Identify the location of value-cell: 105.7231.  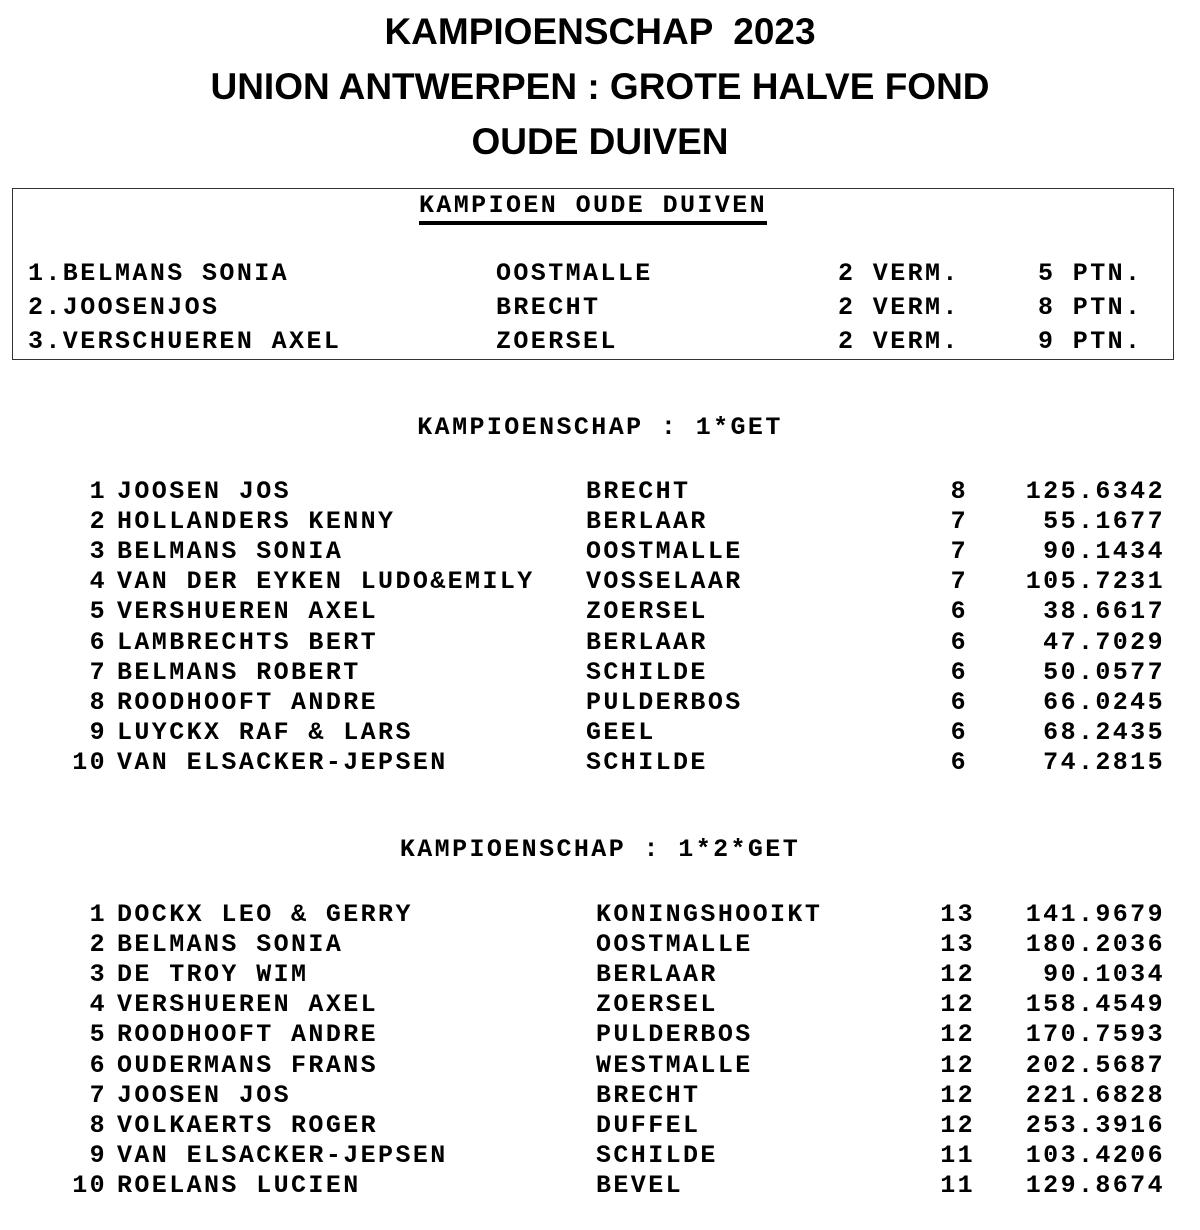
(1095, 582).